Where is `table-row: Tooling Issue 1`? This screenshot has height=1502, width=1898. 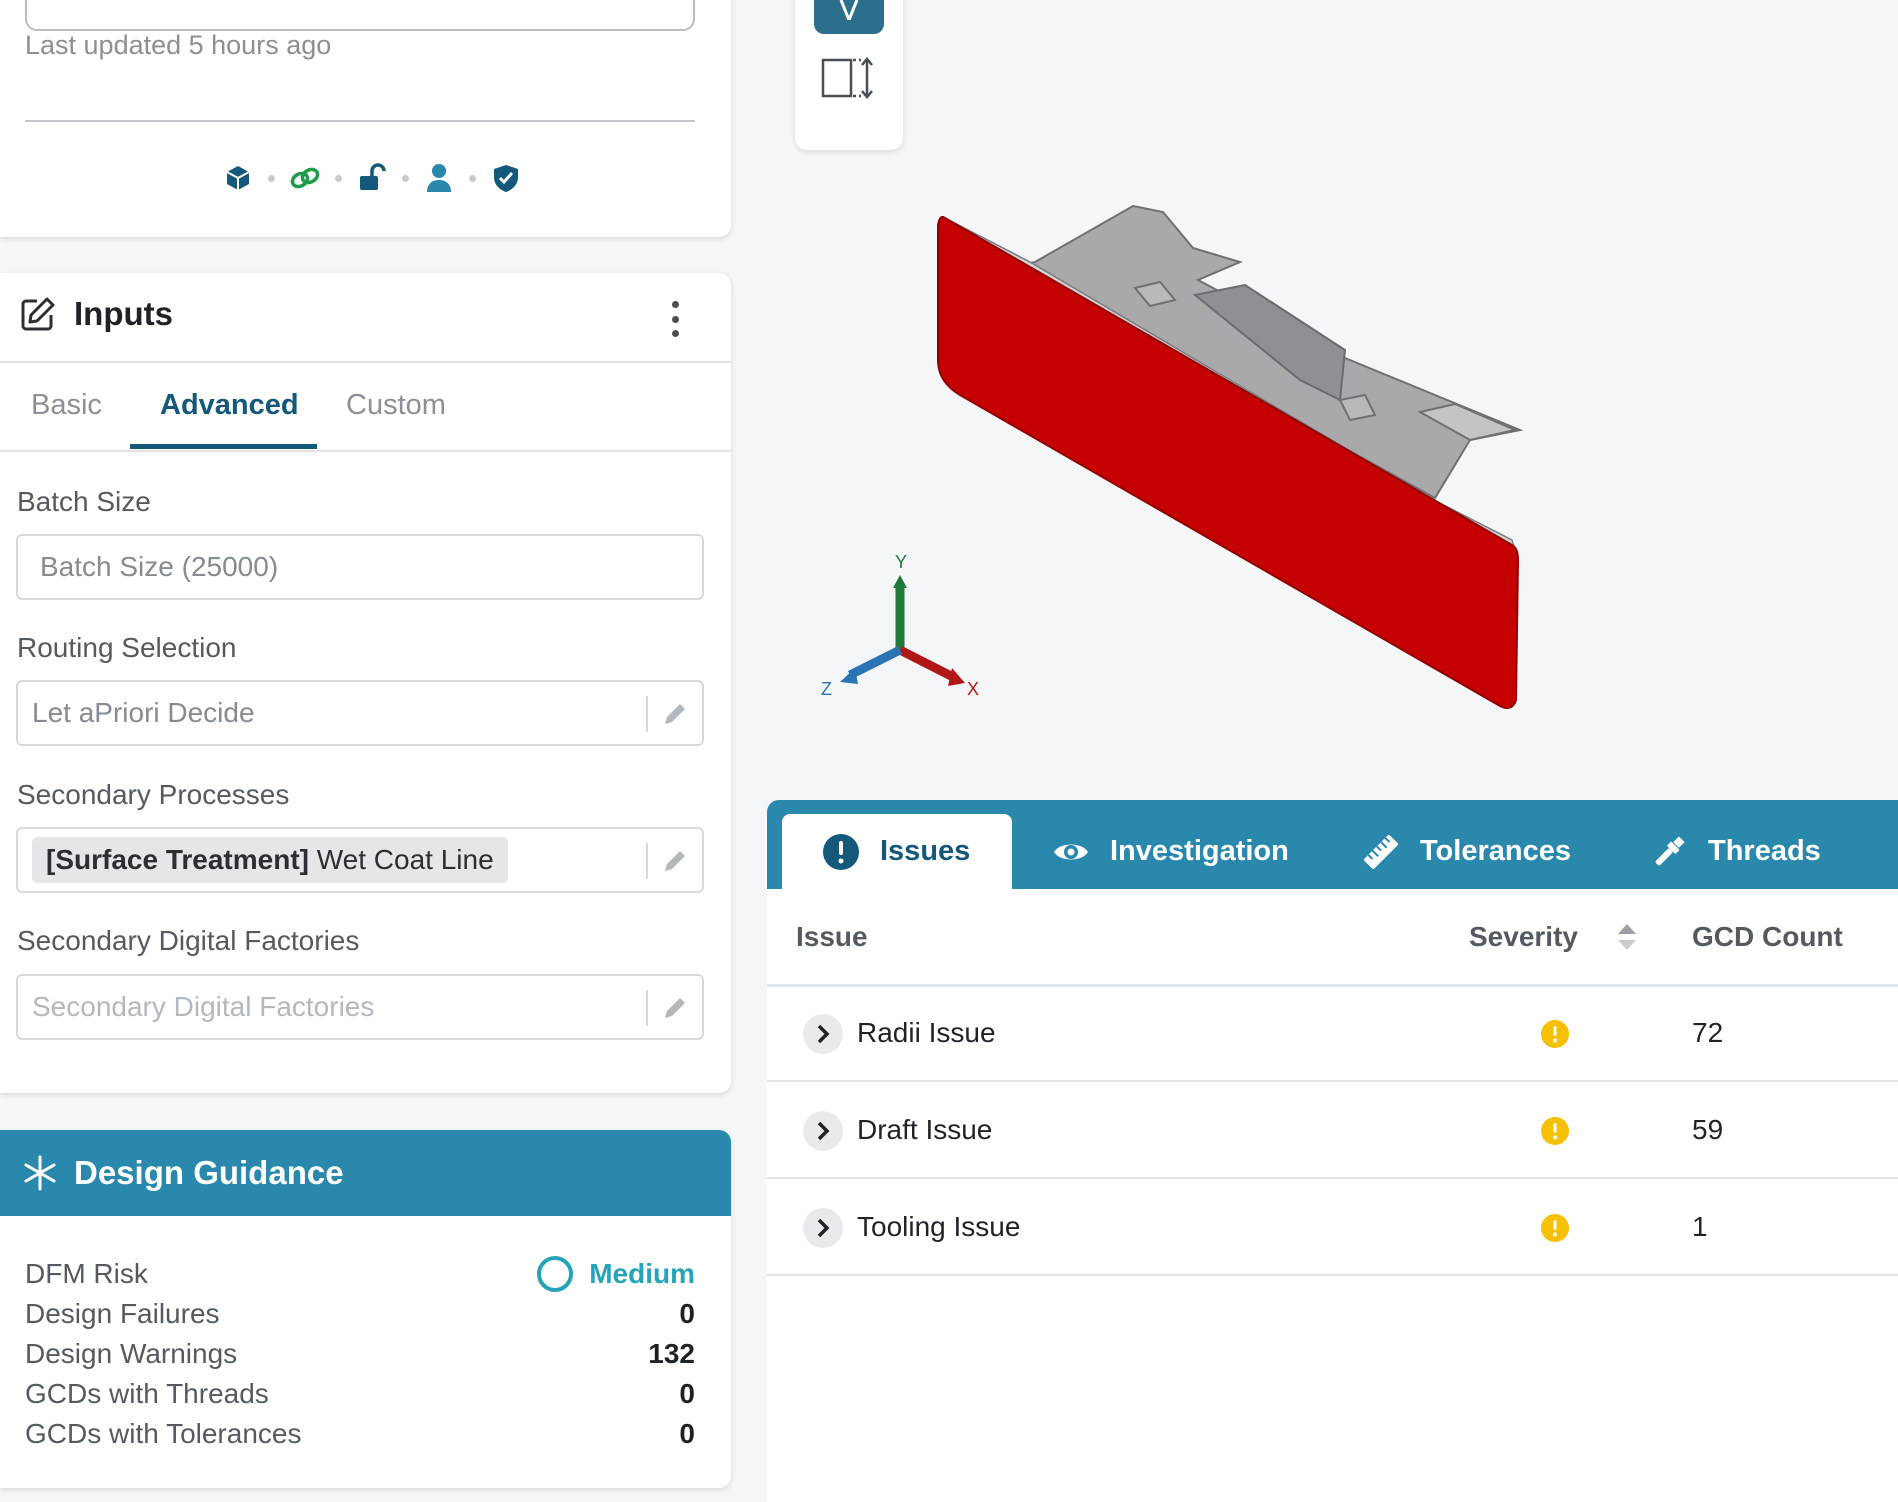 table-row: Tooling Issue 1 is located at coordinates (1332, 1228).